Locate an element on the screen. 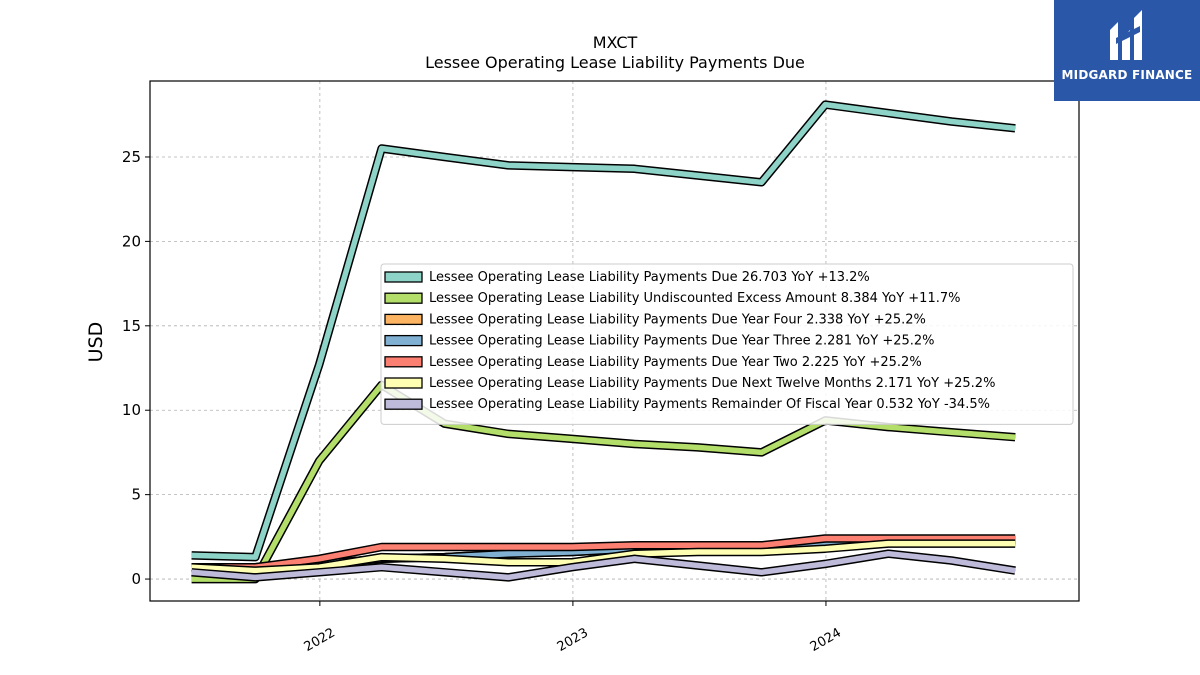 Image resolution: width=1200 pixels, height=675 pixels. x-tick-label: 2024 is located at coordinates (826, 640).